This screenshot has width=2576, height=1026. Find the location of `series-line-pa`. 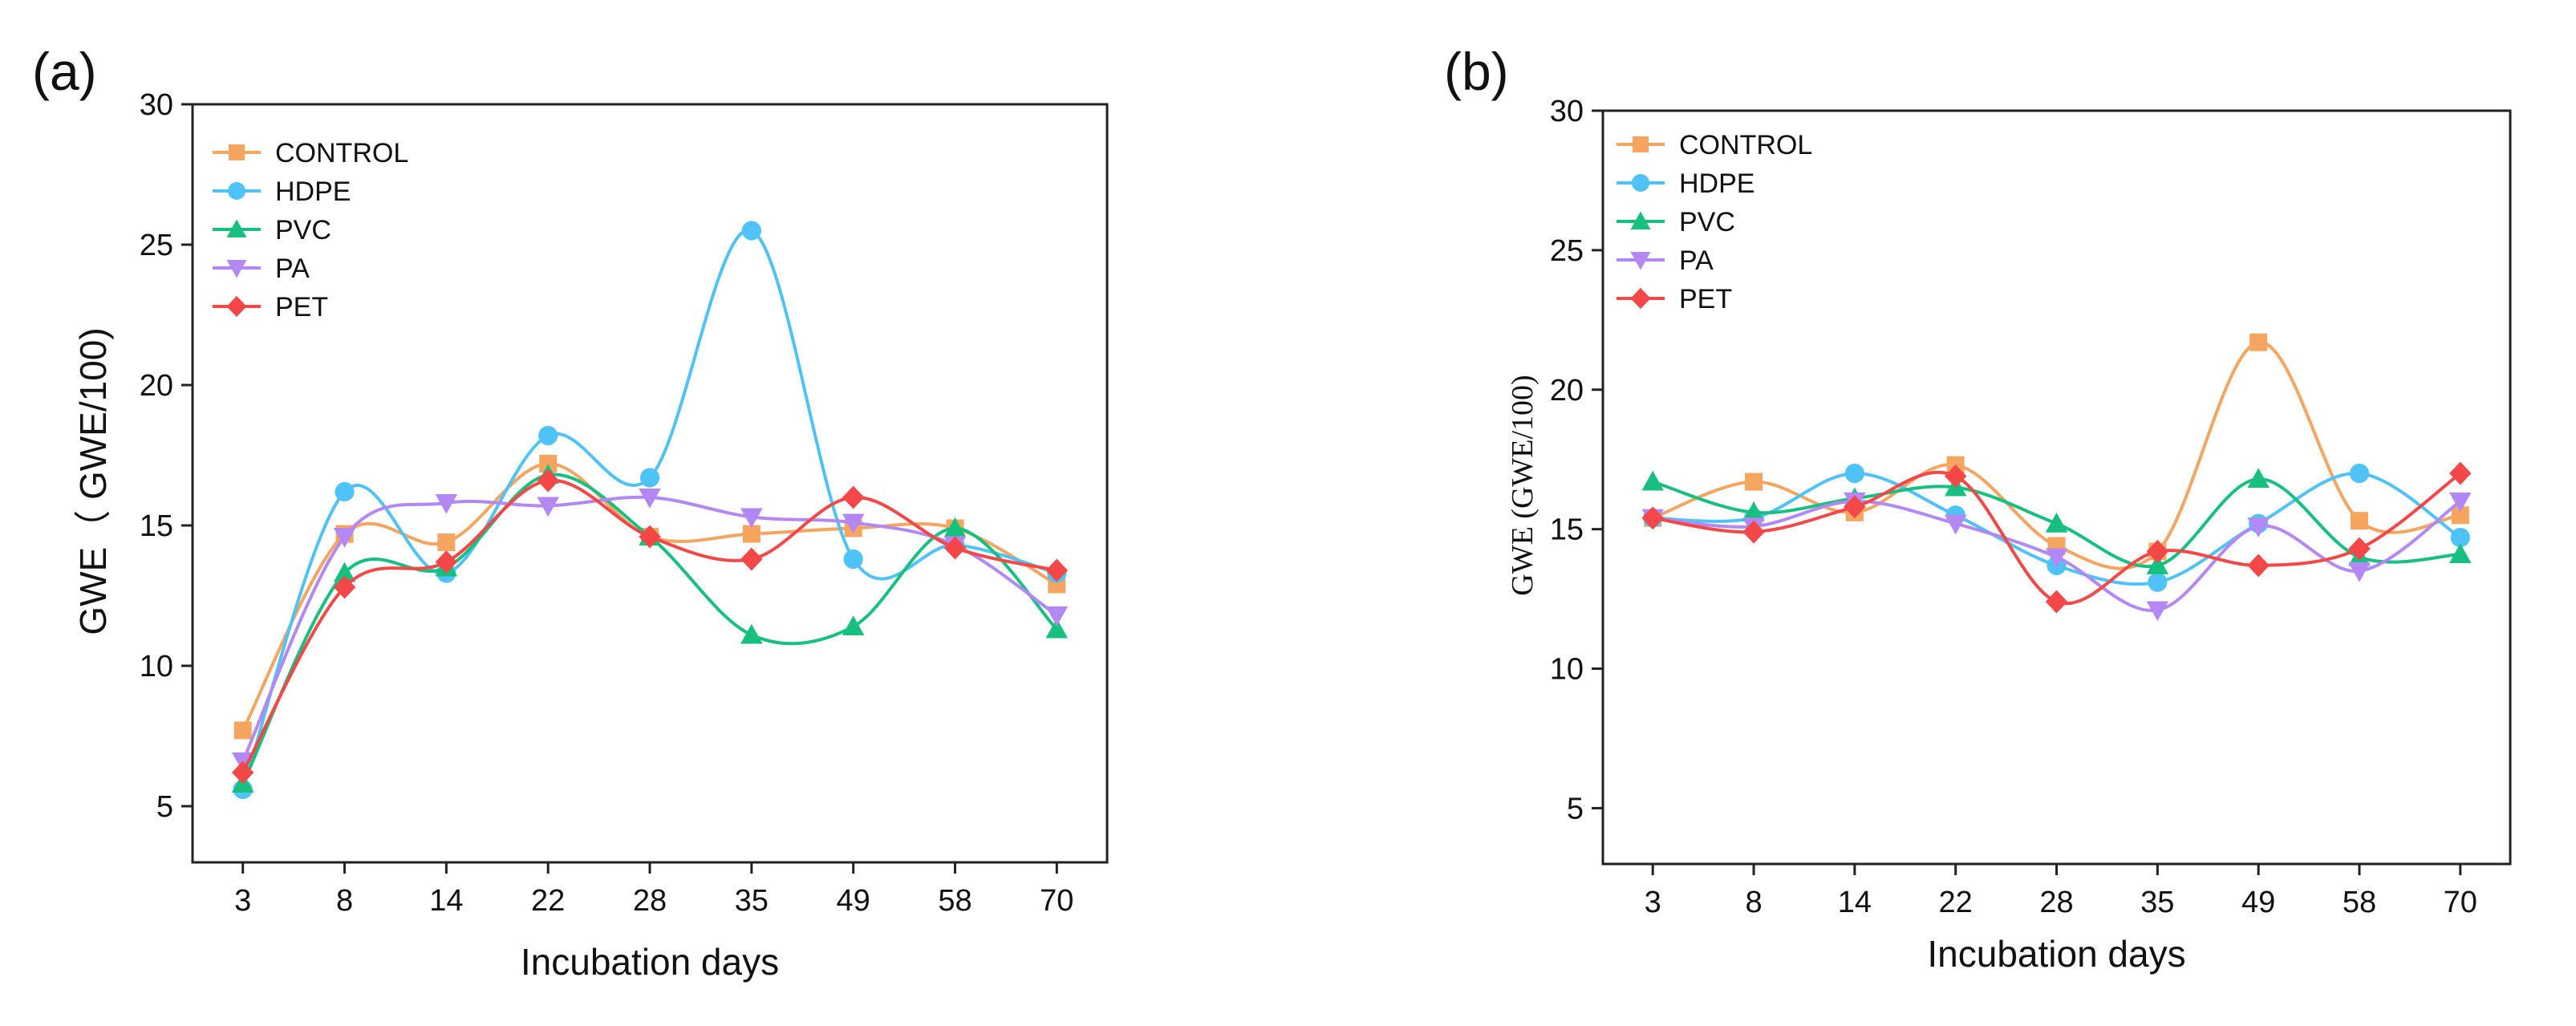

series-line-pa is located at coordinates (2057, 555).